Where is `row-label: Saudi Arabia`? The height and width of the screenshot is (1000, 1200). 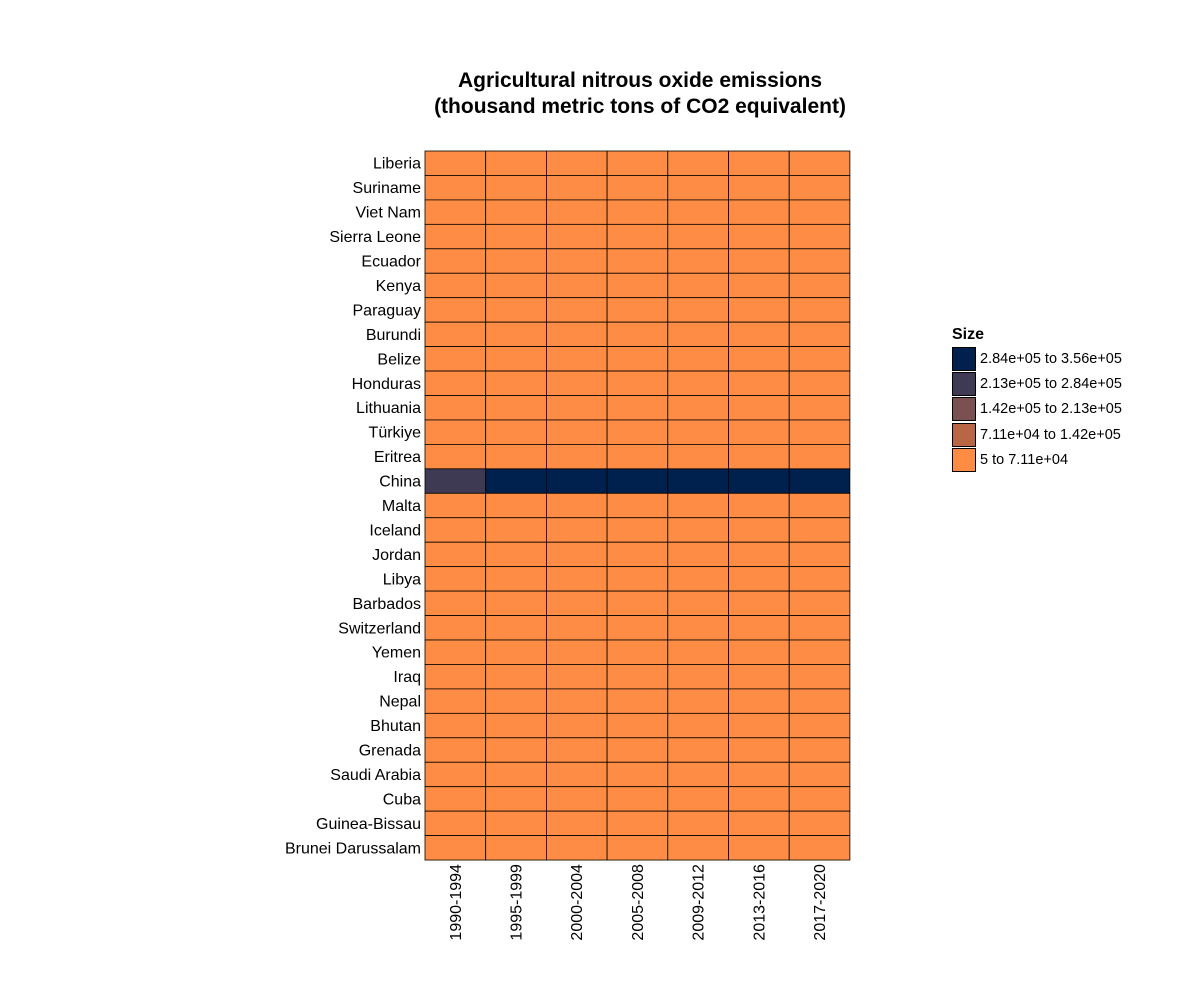 row-label: Saudi Arabia is located at coordinates (375, 775).